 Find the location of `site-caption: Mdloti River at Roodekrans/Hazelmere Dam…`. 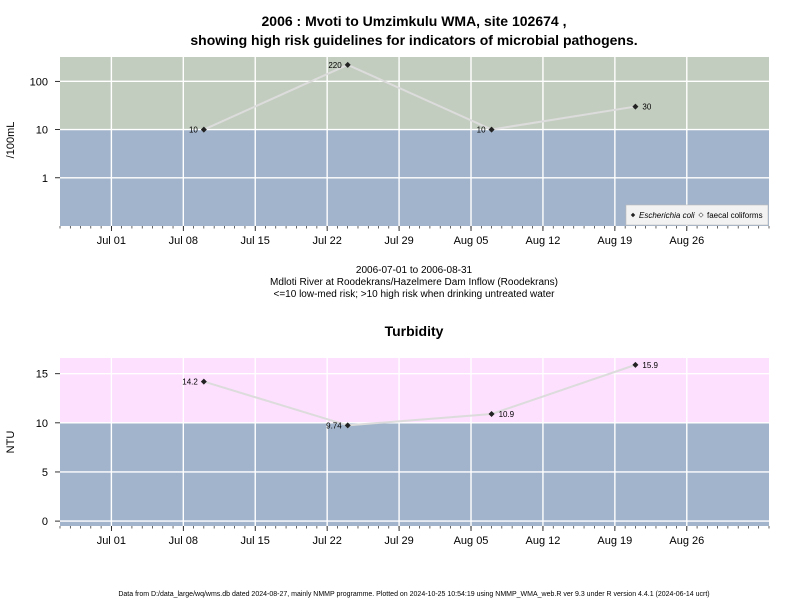

site-caption: Mdloti River at Roodekrans/Hazelmere Dam… is located at coordinates (414, 282).